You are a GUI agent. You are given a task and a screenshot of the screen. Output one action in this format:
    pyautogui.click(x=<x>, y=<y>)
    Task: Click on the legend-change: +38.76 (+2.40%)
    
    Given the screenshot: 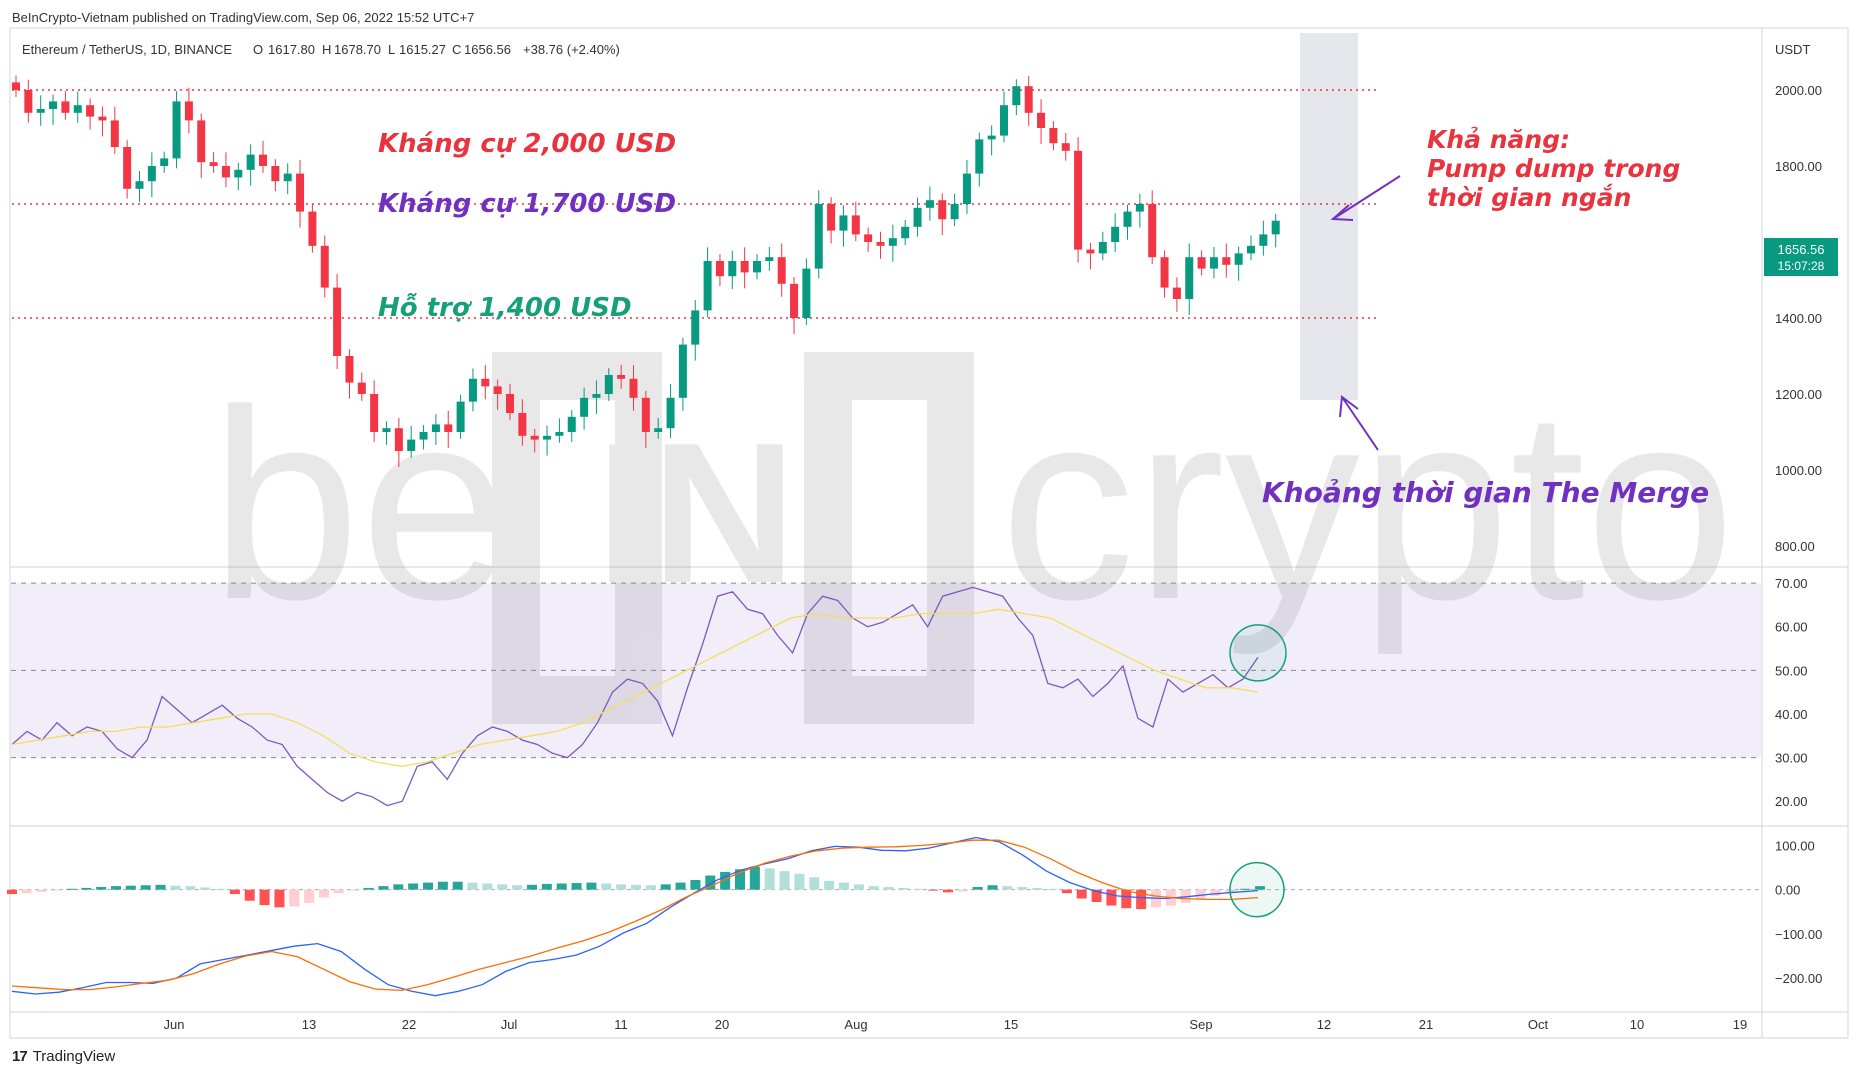 What is the action you would take?
    pyautogui.click(x=571, y=49)
    